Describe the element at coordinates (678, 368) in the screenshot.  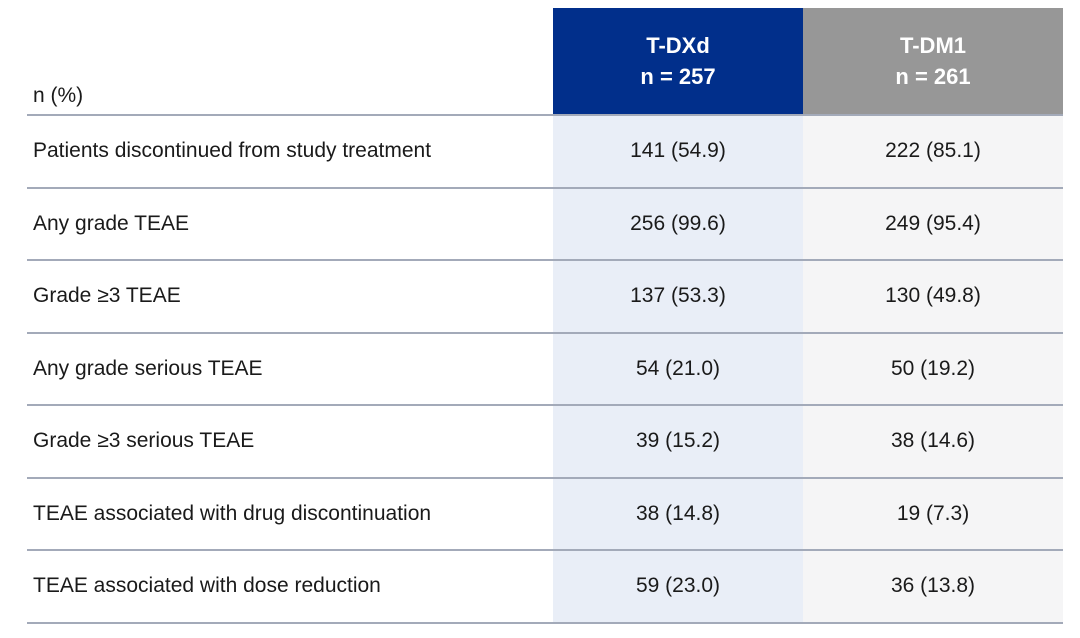
I see `tdxd-value-cell: 54 (21.0)` at that location.